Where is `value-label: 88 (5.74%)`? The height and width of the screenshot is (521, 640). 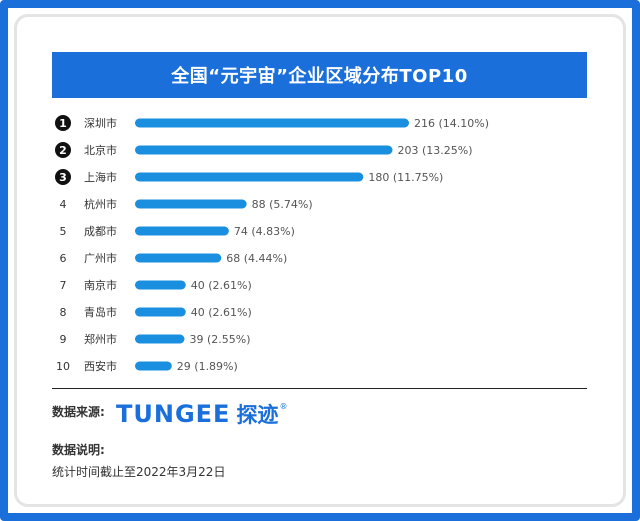 value-label: 88 (5.74%) is located at coordinates (282, 204).